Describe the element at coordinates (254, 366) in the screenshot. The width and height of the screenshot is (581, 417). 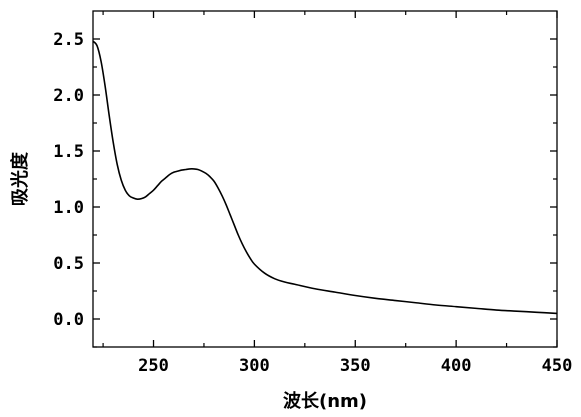
I see `x-tick-label: 300` at that location.